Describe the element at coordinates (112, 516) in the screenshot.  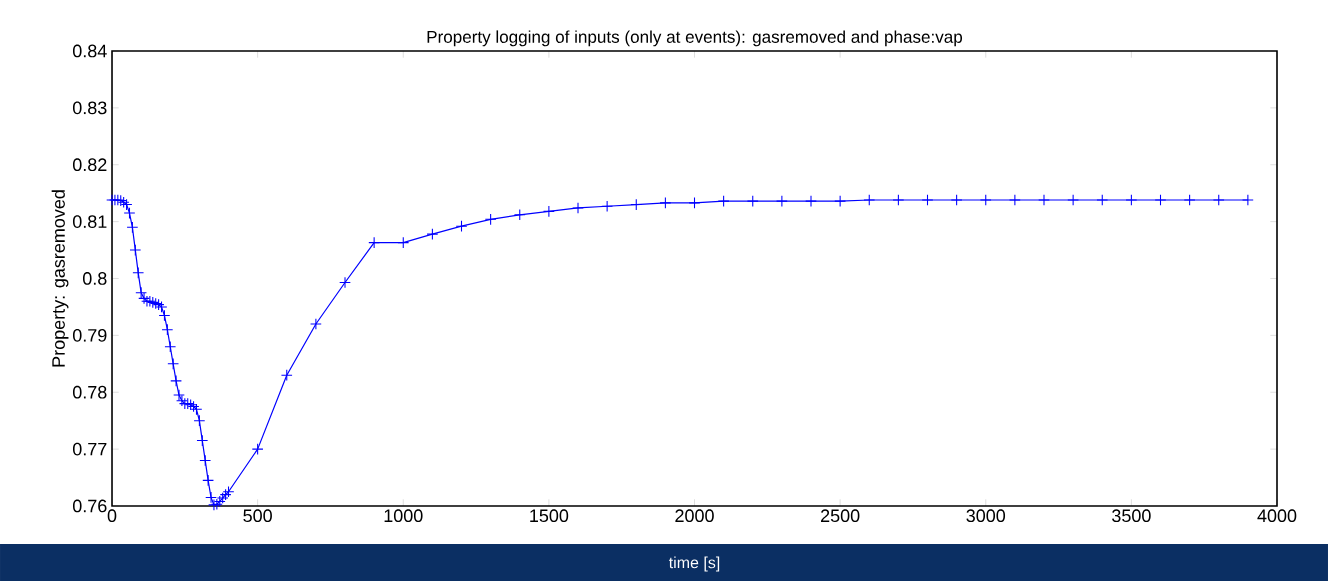
I see `x-tick-label: 0` at that location.